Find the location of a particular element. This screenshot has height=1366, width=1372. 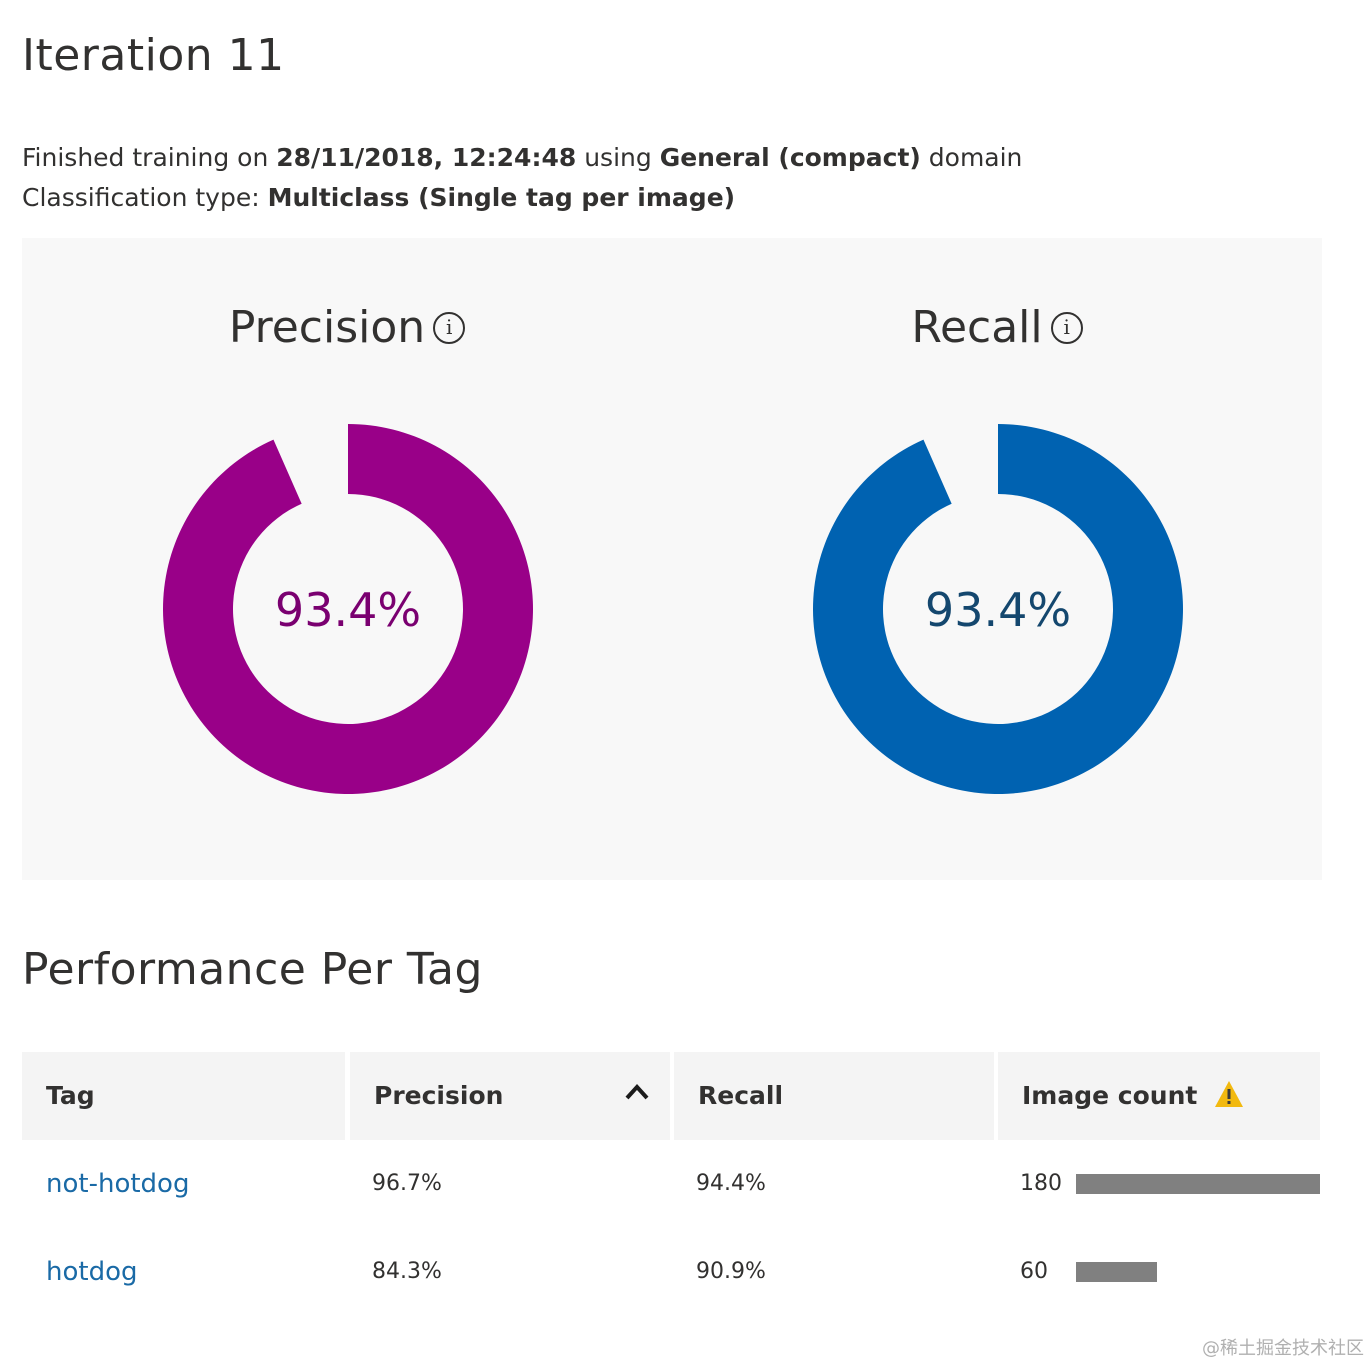

recall-cell: 90.9% is located at coordinates (731, 1271).